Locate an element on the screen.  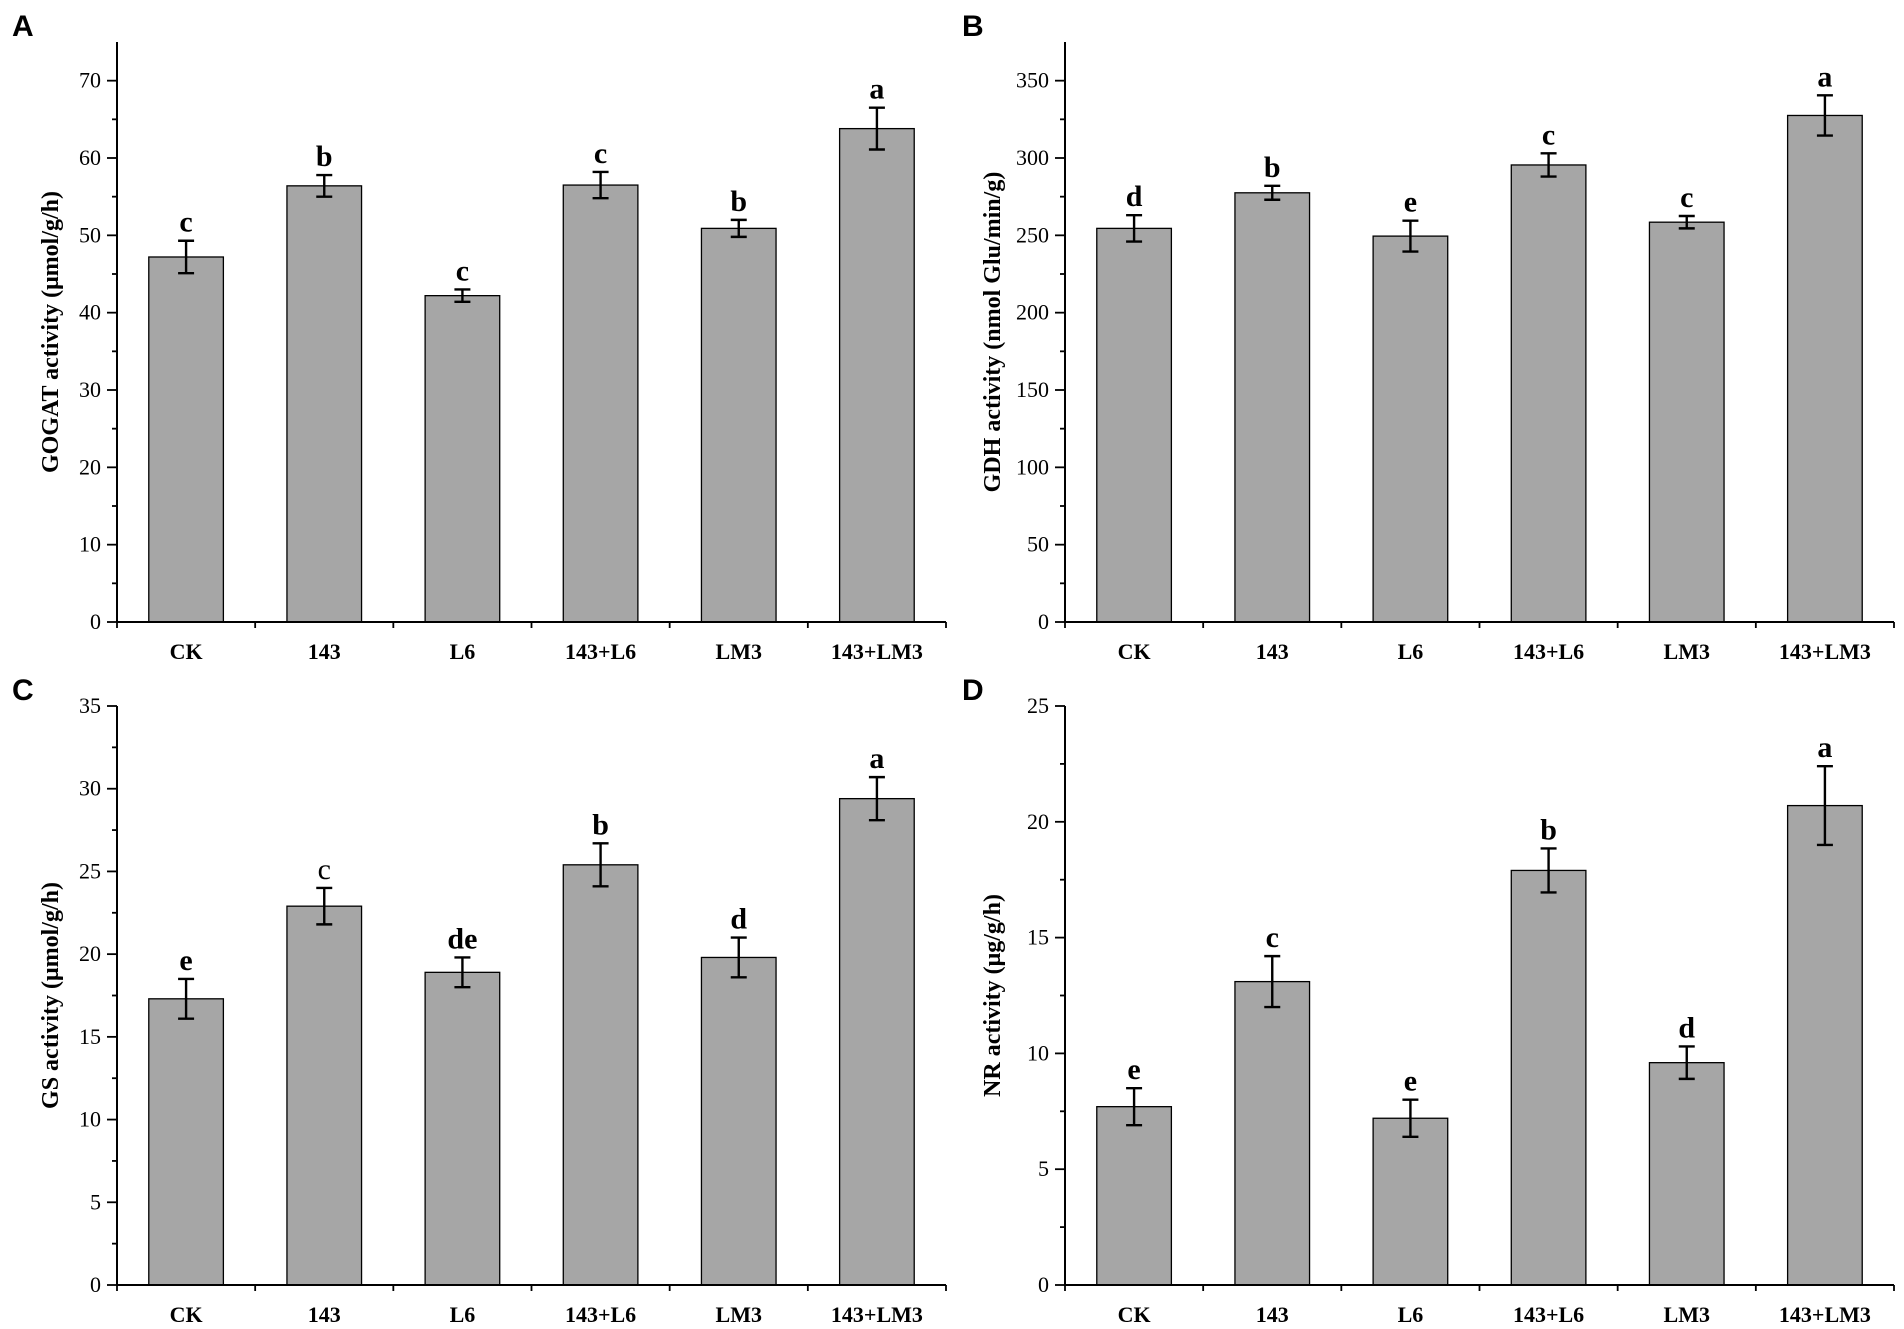
x-tick-label: 143+LM3 is located at coordinates (877, 1314).